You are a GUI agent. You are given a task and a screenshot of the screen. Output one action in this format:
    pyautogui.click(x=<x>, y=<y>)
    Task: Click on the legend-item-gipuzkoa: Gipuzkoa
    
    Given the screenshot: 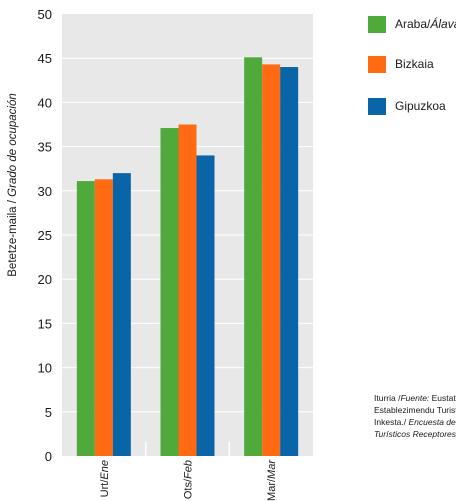 What is the action you would take?
    pyautogui.click(x=407, y=106)
    